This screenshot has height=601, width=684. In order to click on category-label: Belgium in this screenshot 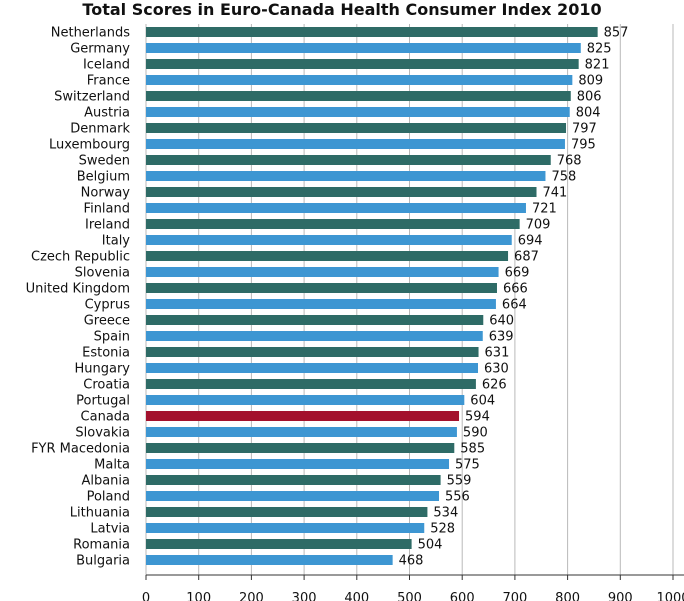, I will do `click(103, 177)`.